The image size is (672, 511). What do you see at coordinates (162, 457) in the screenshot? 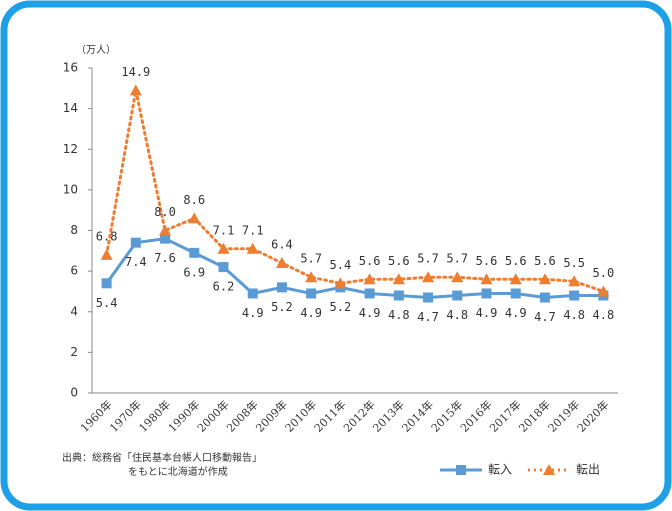
I see `source: 出典：総務省「住民基本台帳人口移動報告」` at bounding box center [162, 457].